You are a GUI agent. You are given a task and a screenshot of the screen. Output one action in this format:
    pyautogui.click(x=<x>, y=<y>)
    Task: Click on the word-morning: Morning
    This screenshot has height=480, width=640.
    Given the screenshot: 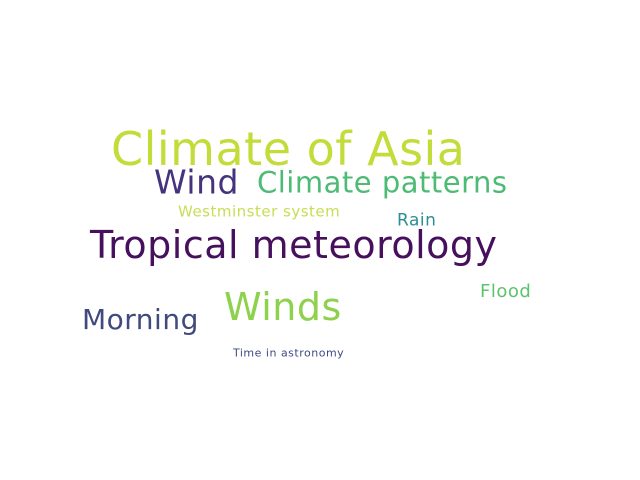 What is the action you would take?
    pyautogui.click(x=140, y=319)
    